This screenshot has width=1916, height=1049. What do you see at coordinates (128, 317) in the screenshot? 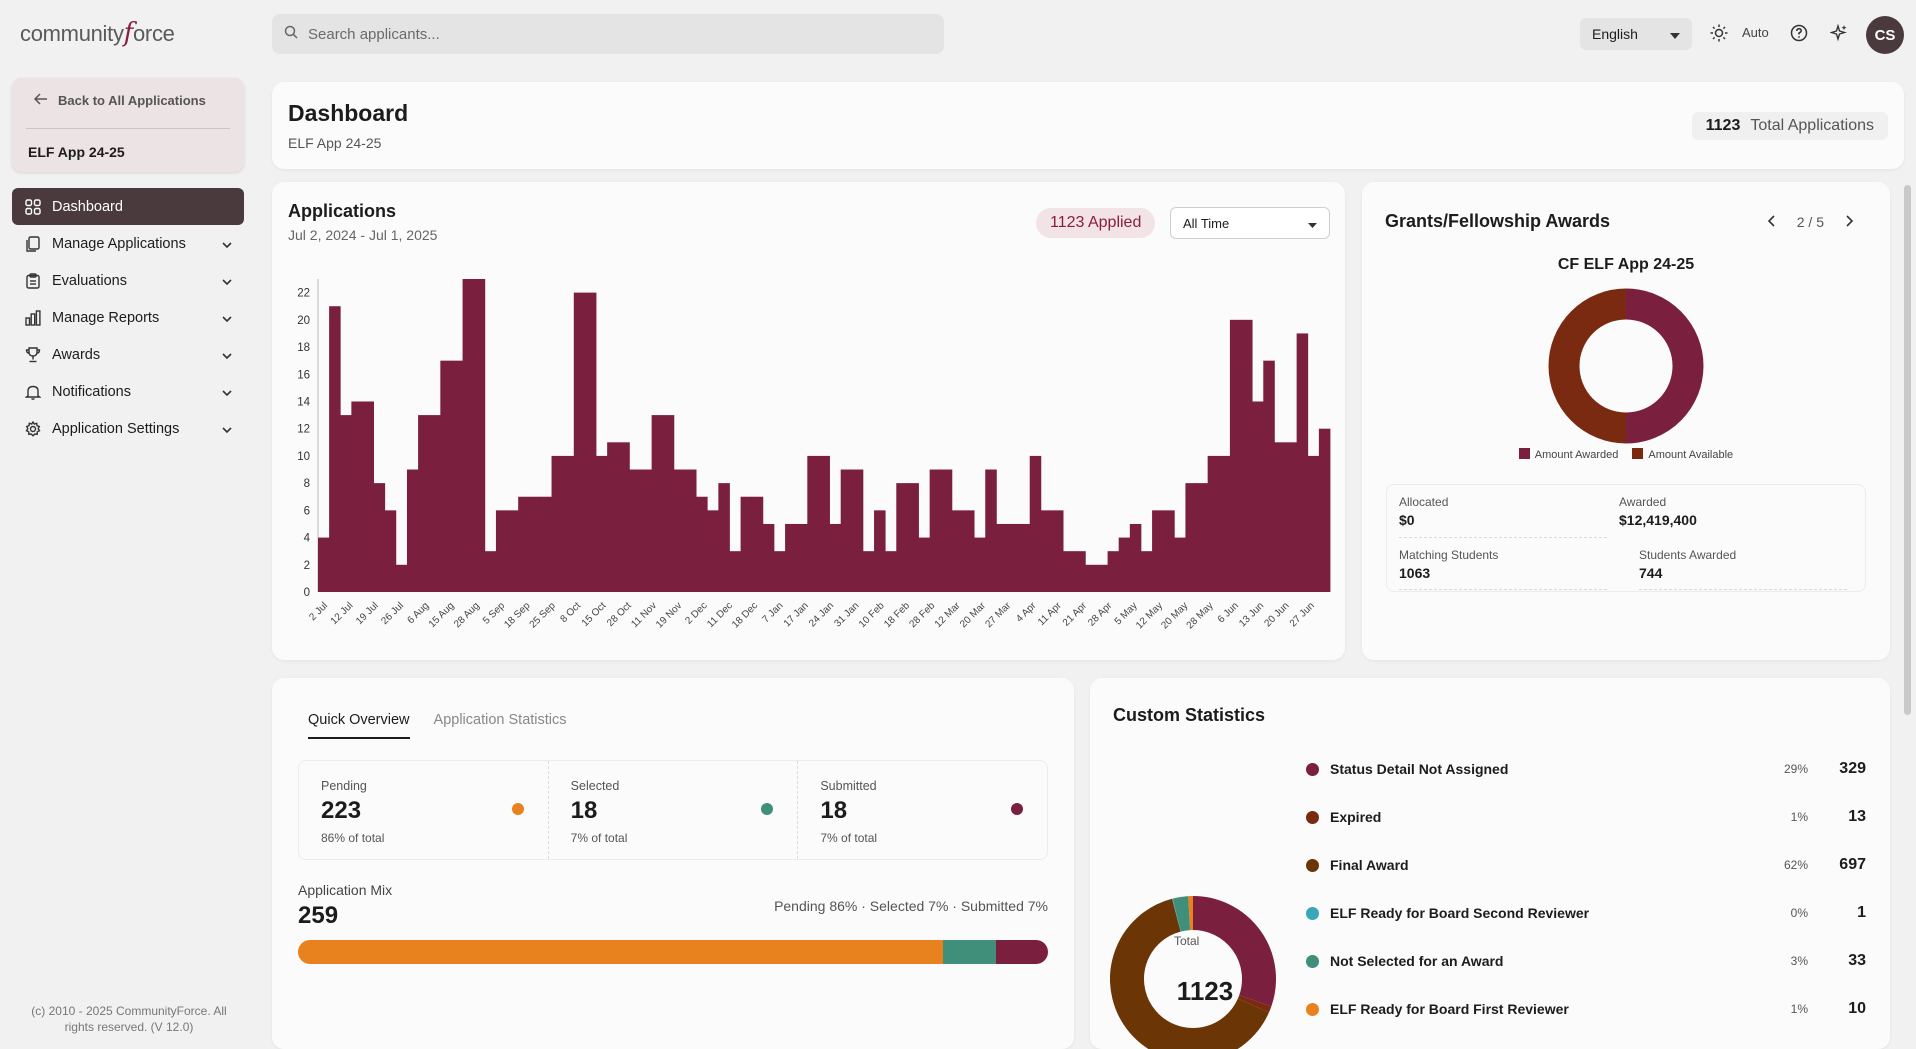
I see `sidebar-item-manage-reports: Manage Reports` at bounding box center [128, 317].